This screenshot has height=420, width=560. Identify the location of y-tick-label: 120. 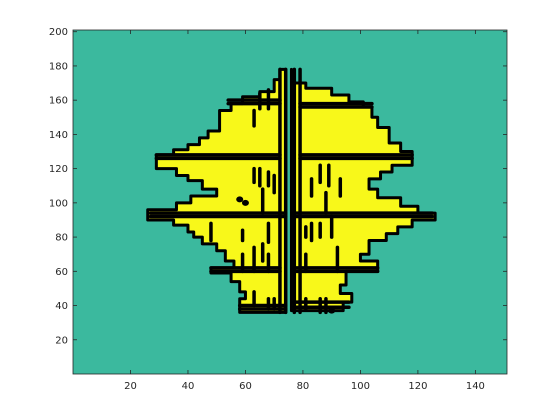
(58, 169).